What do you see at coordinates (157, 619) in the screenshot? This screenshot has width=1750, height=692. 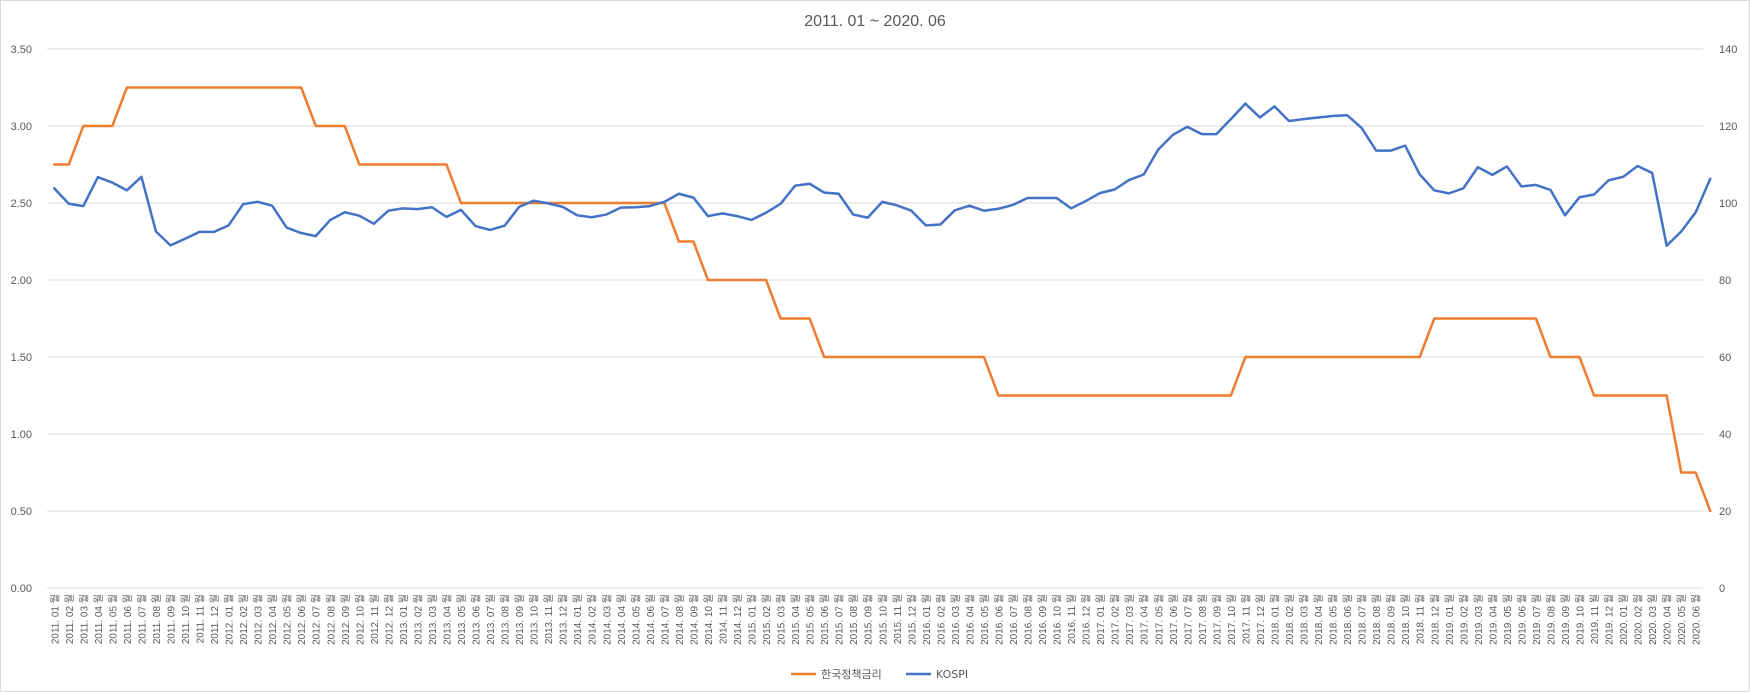 I see `x-tick-label: 2011. 08 월` at bounding box center [157, 619].